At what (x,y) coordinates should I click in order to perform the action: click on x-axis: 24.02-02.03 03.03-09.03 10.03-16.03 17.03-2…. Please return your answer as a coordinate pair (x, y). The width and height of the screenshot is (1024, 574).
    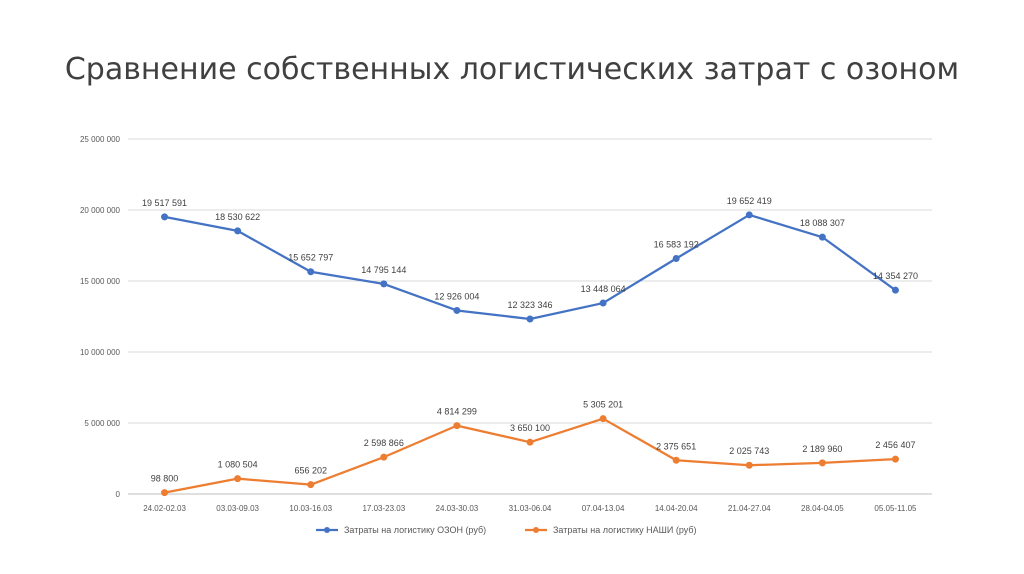
    Looking at the image, I should click on (530, 508).